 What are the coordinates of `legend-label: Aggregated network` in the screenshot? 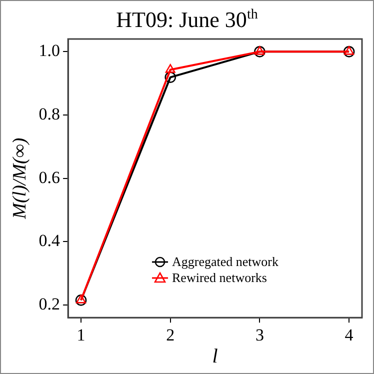 It's located at (225, 262).